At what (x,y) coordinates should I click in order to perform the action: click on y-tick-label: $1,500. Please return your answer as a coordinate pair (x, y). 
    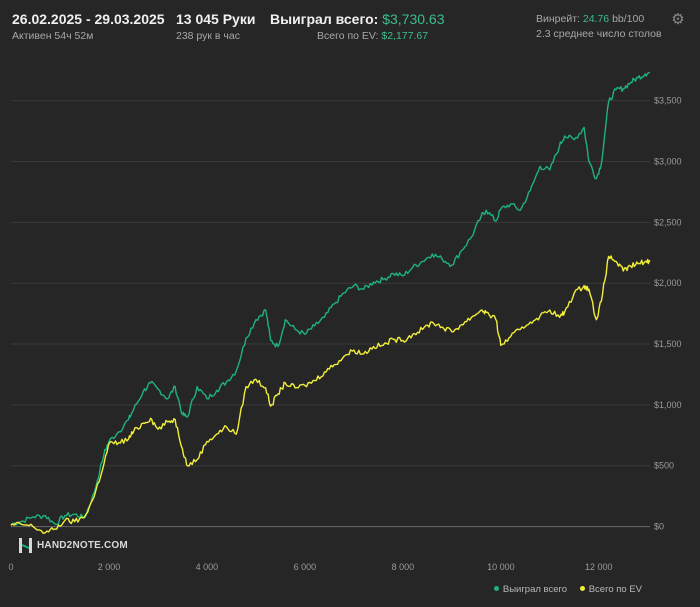
    Looking at the image, I should click on (668, 344).